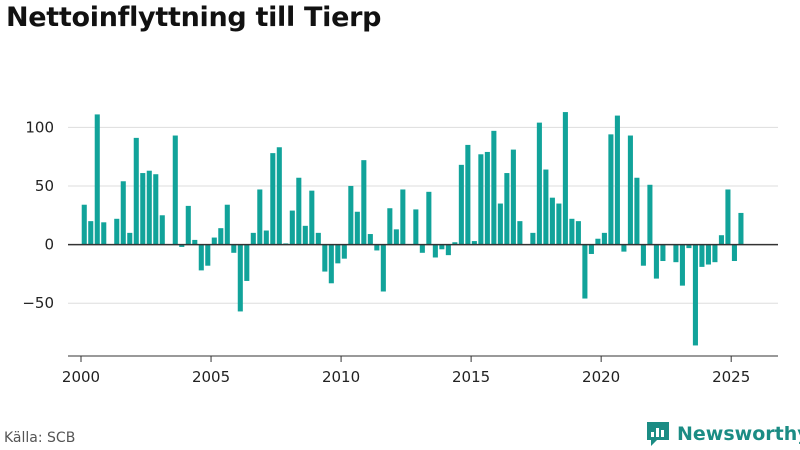 The height and width of the screenshot is (450, 800). Describe the element at coordinates (471, 377) in the screenshot. I see `x-tick-label: 2015` at that location.